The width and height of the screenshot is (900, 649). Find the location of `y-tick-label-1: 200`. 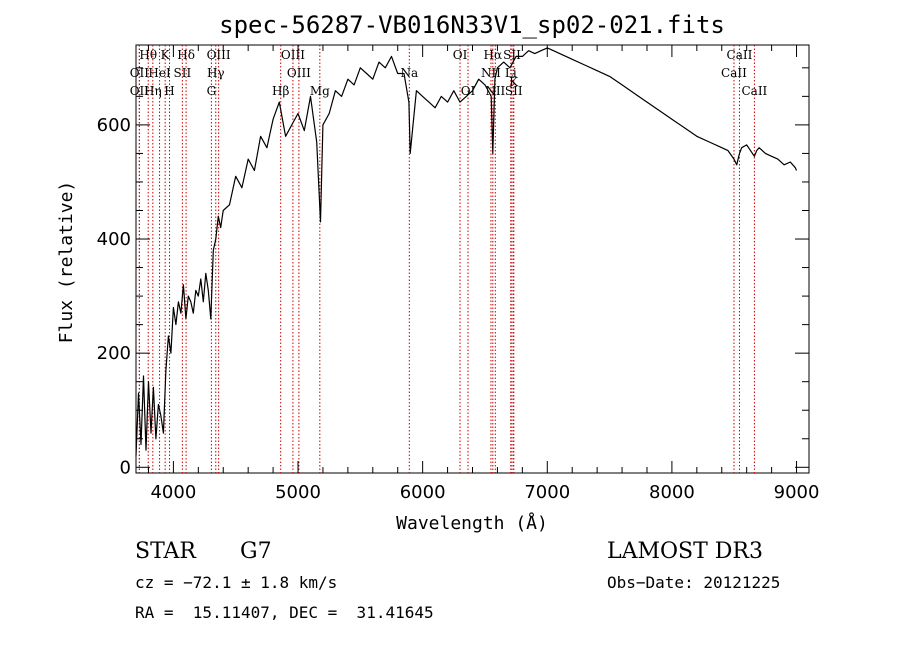

y-tick-label-1: 200 is located at coordinates (114, 353).